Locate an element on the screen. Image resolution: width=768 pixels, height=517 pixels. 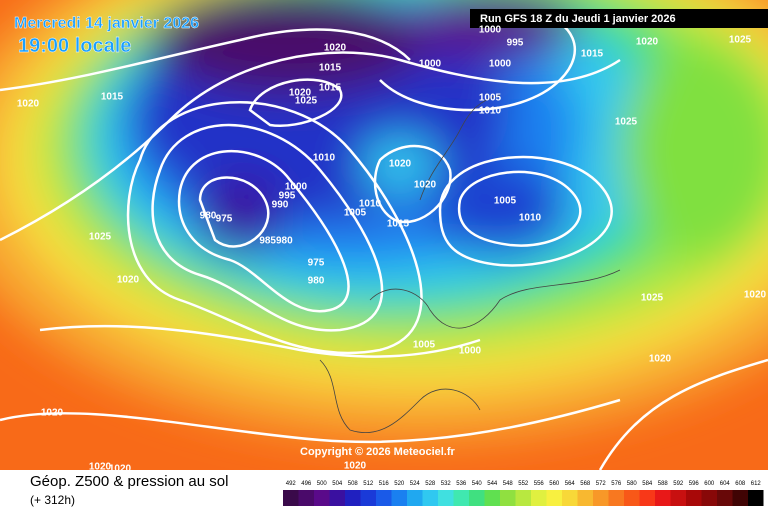
run-box is located at coordinates (619, 18).